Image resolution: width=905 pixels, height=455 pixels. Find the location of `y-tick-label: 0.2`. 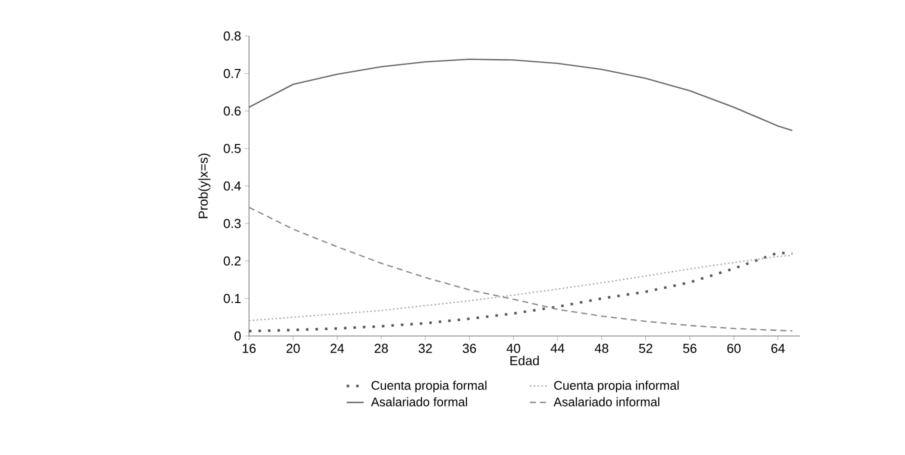

y-tick-label: 0.2 is located at coordinates (232, 261).